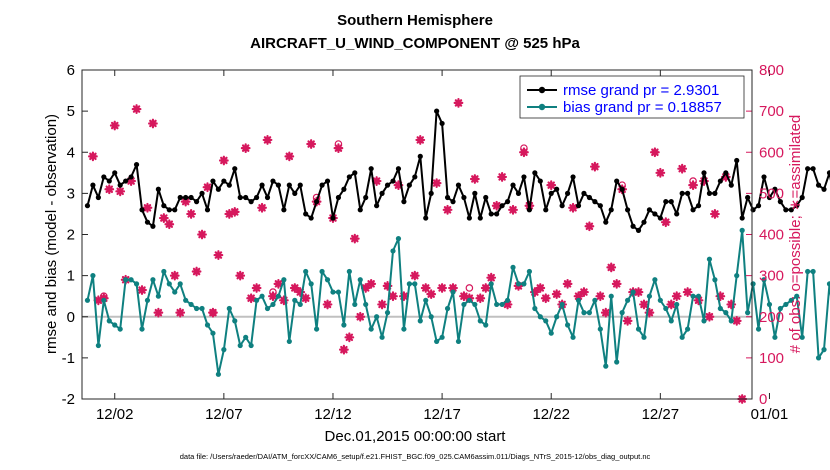 The image size is (830, 470). What do you see at coordinates (71, 152) in the screenshot?
I see `y-tick-label: 4` at bounding box center [71, 152].